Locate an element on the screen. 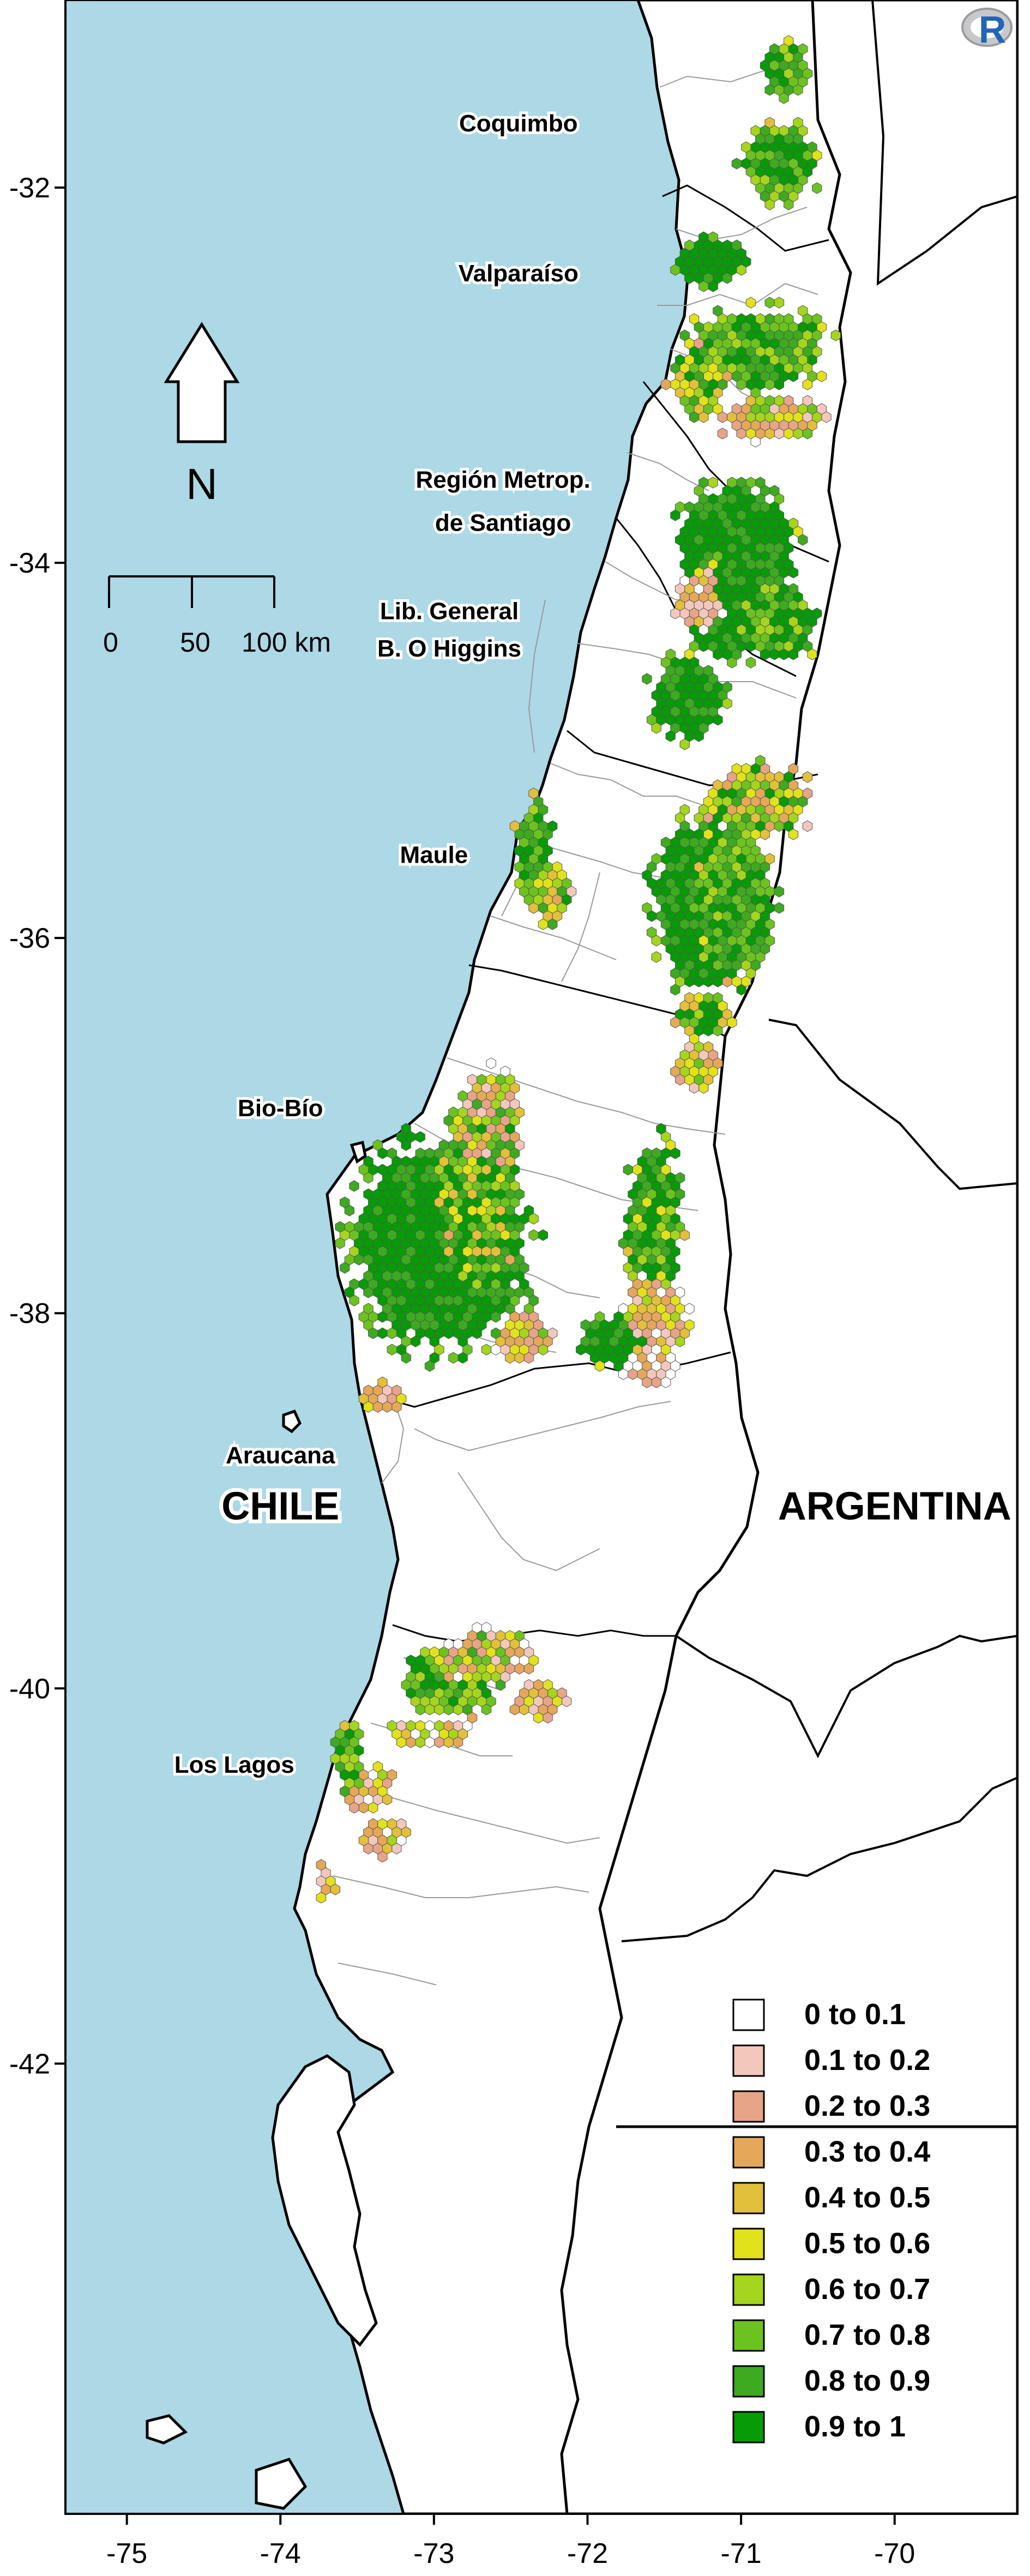  argentina-province-border is located at coordinates (846, 1696).